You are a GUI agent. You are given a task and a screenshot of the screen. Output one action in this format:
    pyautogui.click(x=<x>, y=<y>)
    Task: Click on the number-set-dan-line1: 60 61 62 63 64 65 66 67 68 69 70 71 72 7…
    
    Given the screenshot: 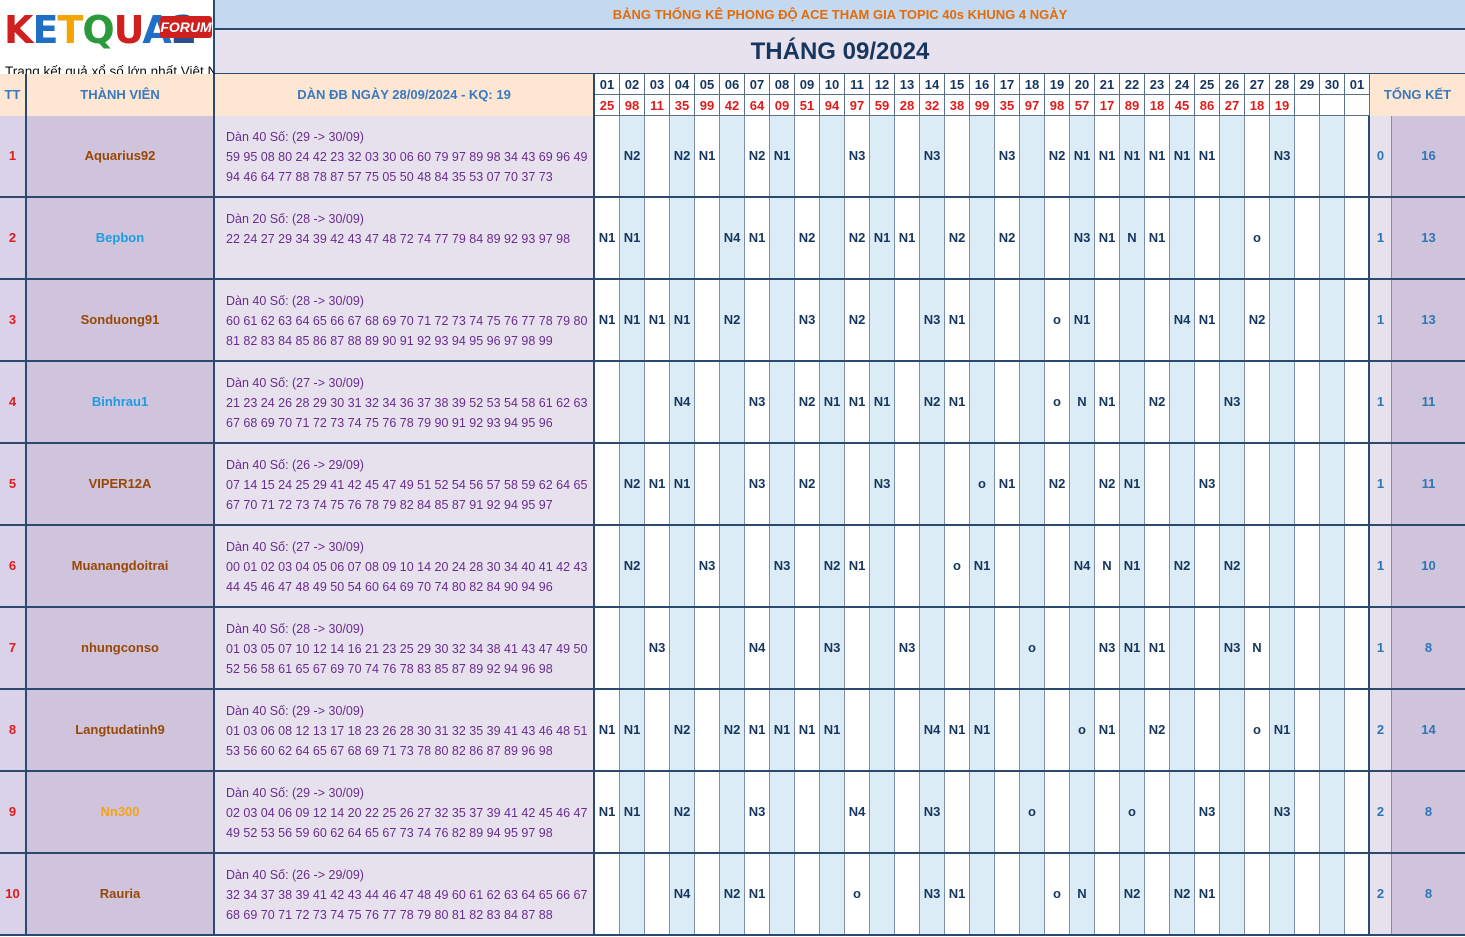 What is the action you would take?
    pyautogui.click(x=407, y=321)
    